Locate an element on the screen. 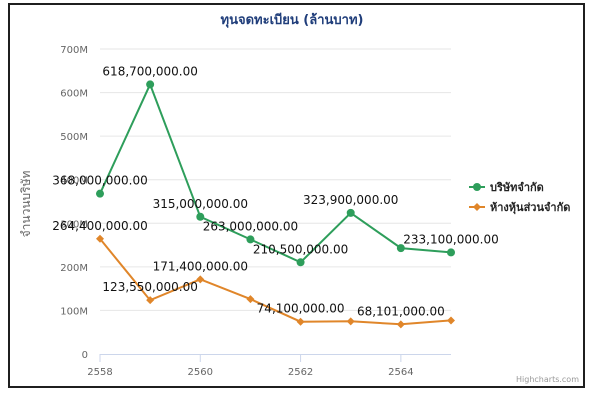 The image size is (594, 394). y-tick-label: 400M is located at coordinates (74, 181).